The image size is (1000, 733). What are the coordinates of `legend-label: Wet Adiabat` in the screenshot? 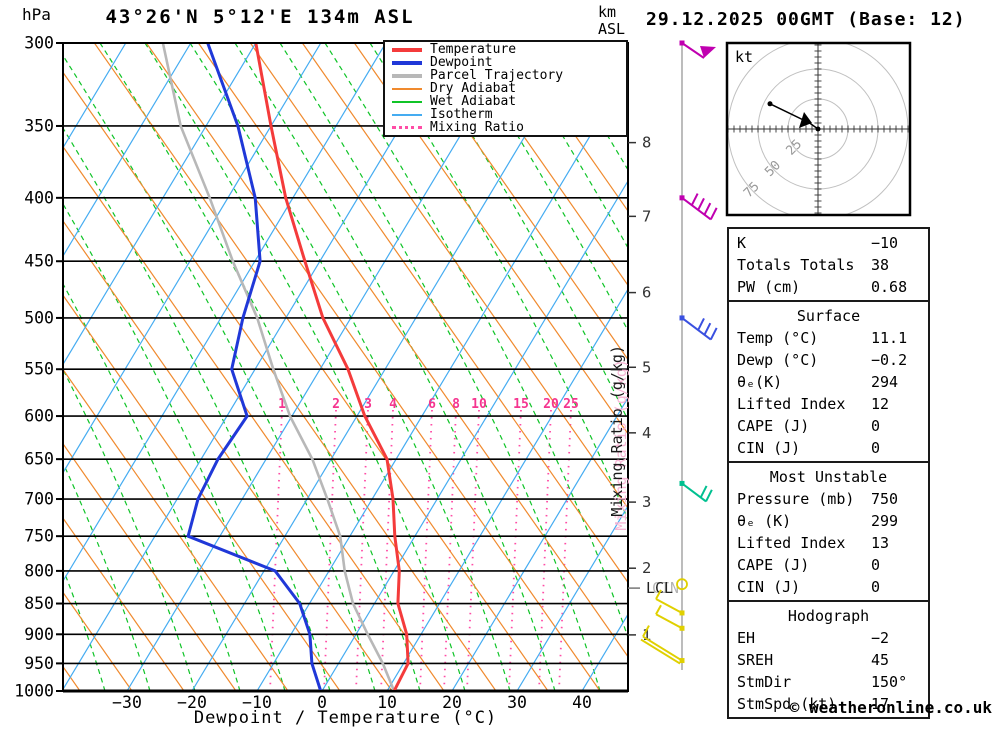 It's located at (473, 101).